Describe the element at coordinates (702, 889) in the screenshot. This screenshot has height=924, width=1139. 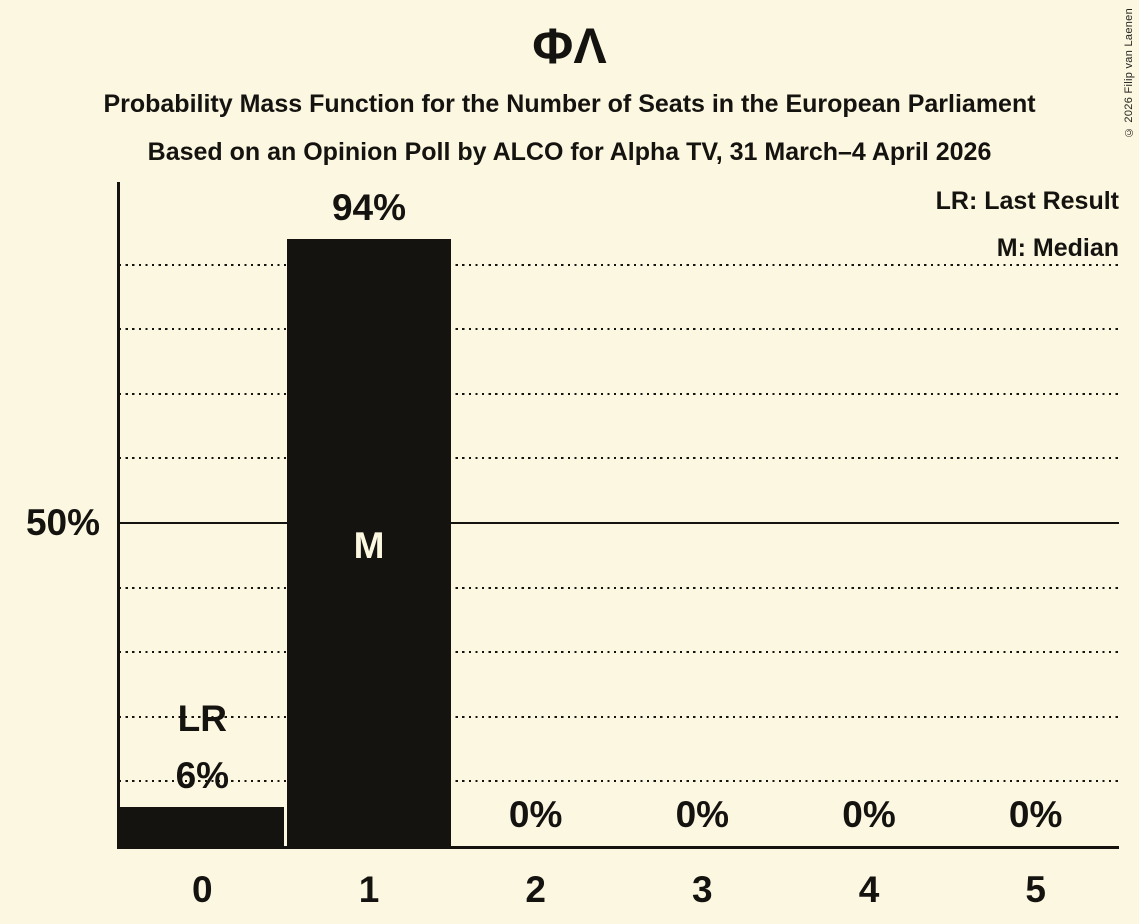
I see `x-tick-label-3: 3` at that location.